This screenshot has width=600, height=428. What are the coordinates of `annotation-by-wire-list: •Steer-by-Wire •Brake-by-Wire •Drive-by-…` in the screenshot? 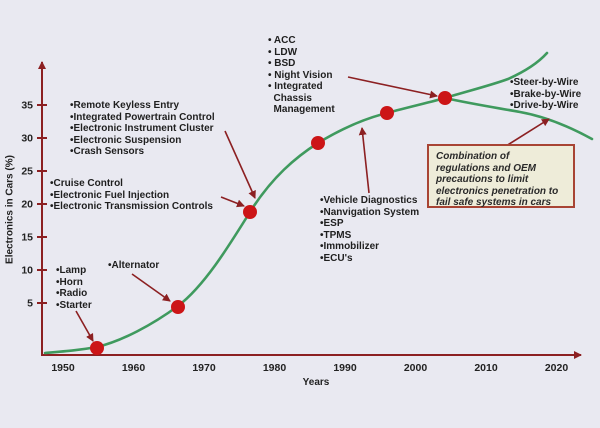 It's located at (546, 94).